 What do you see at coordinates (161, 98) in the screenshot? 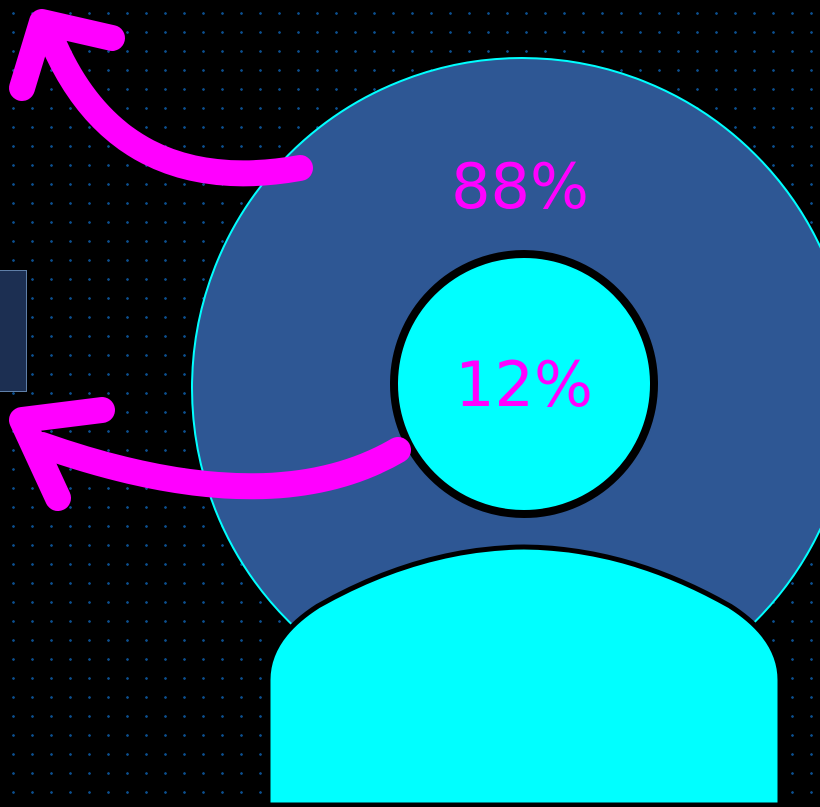
I see `curved-arrow-up-left-icon` at bounding box center [161, 98].